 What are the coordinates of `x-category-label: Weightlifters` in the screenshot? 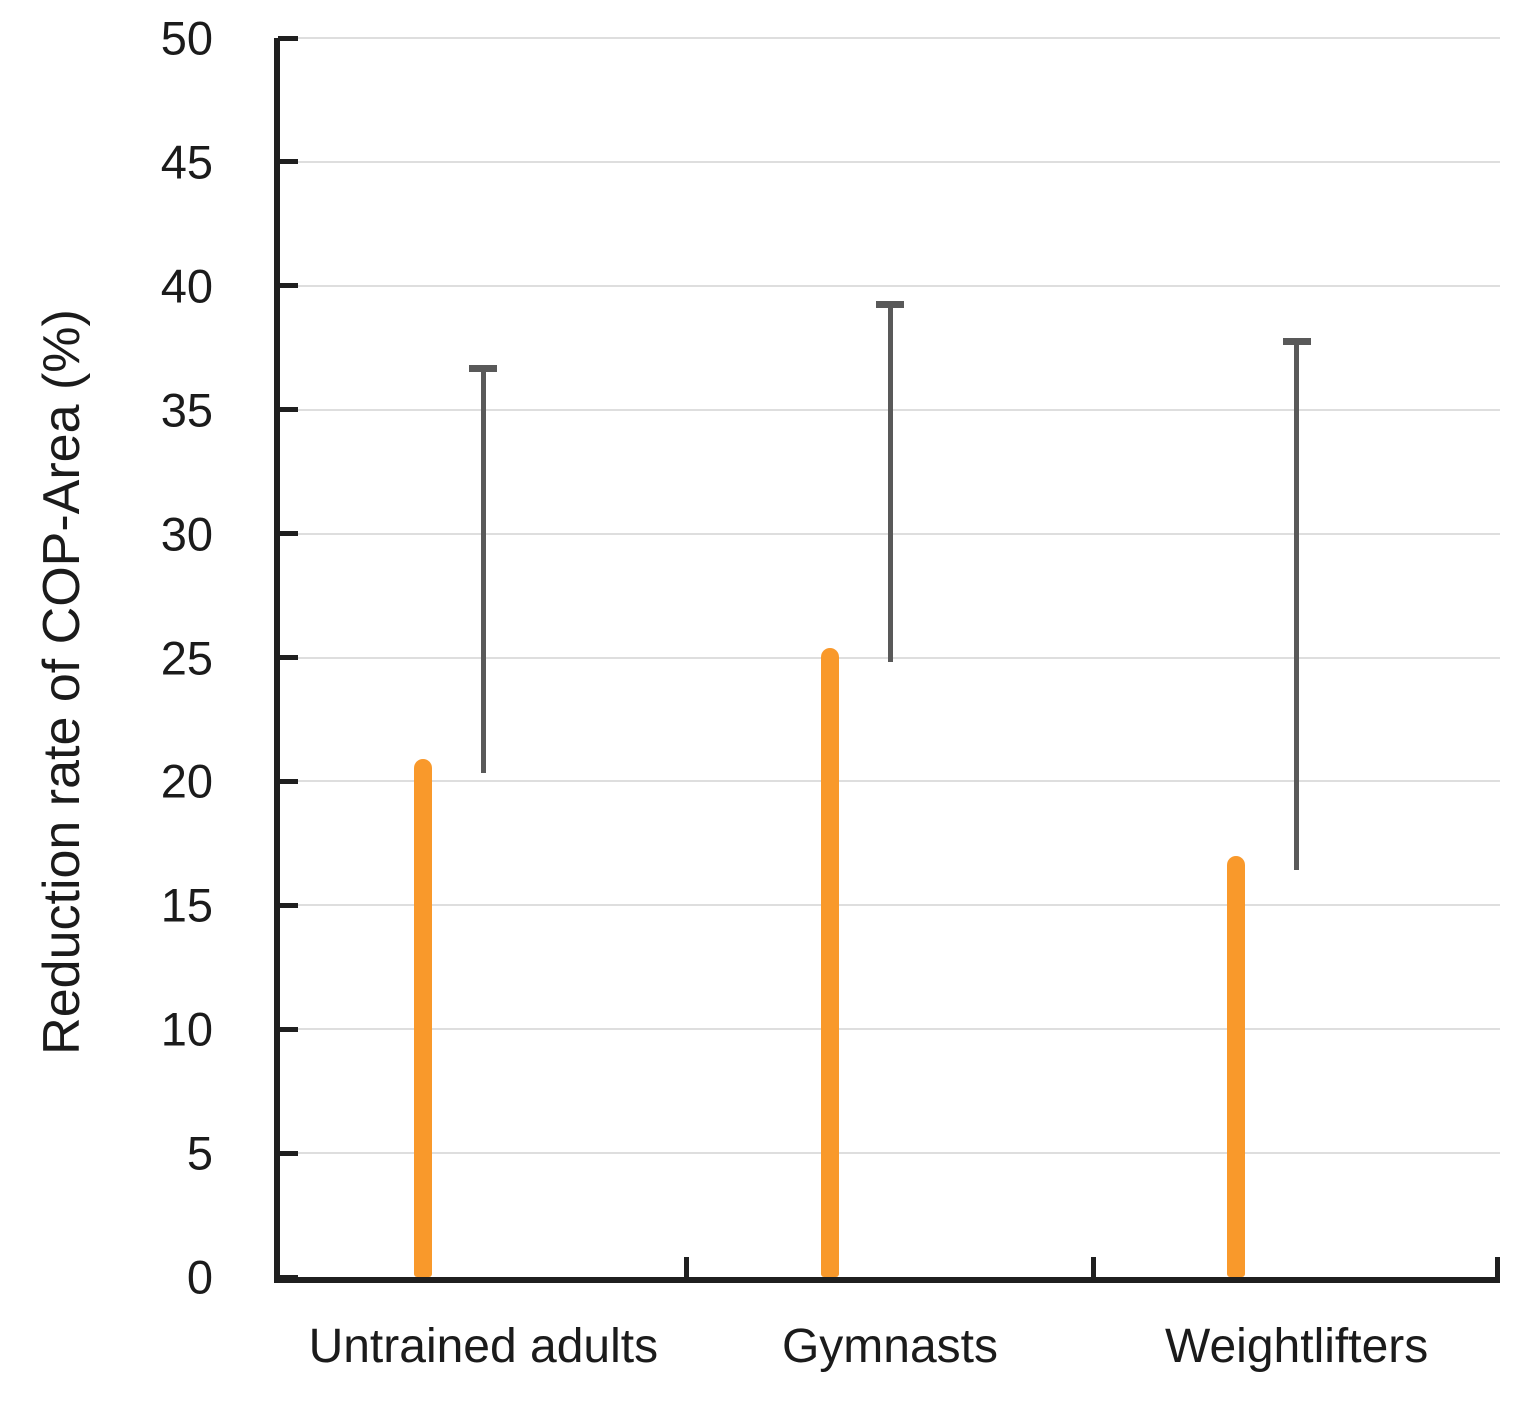 It's located at (1297, 1346).